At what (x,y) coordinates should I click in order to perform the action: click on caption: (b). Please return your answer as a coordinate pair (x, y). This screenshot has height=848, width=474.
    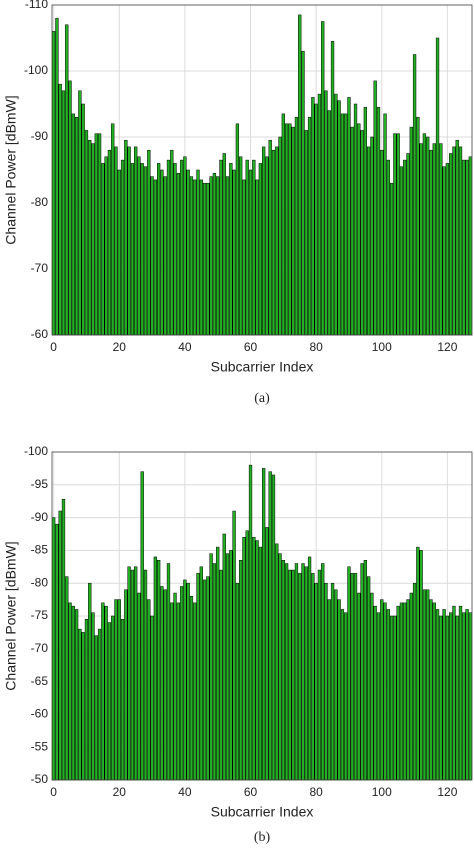
    Looking at the image, I should click on (262, 837).